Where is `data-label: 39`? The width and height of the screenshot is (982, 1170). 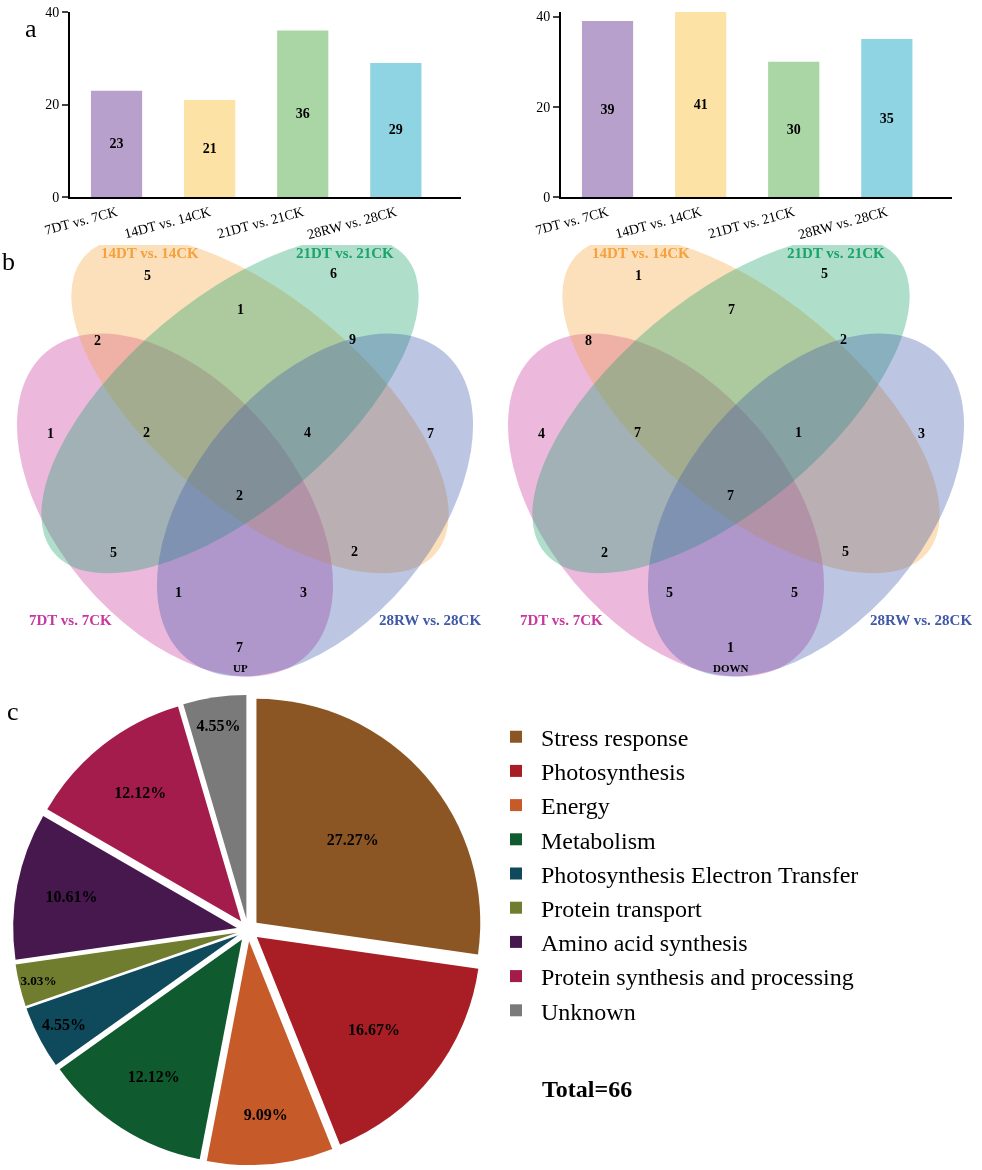
data-label: 39 is located at coordinates (607, 109).